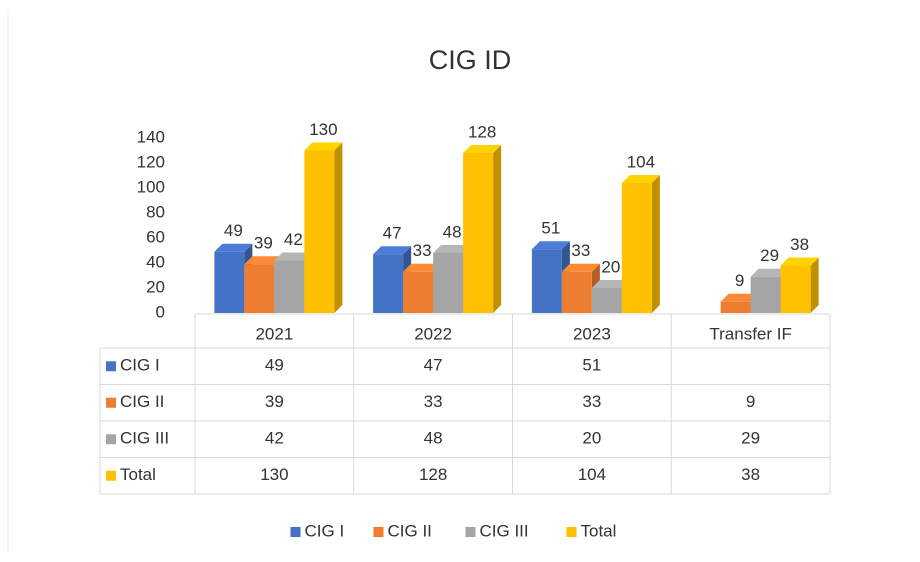  Describe the element at coordinates (325, 530) in the screenshot. I see `legend-label: CIG I` at that location.